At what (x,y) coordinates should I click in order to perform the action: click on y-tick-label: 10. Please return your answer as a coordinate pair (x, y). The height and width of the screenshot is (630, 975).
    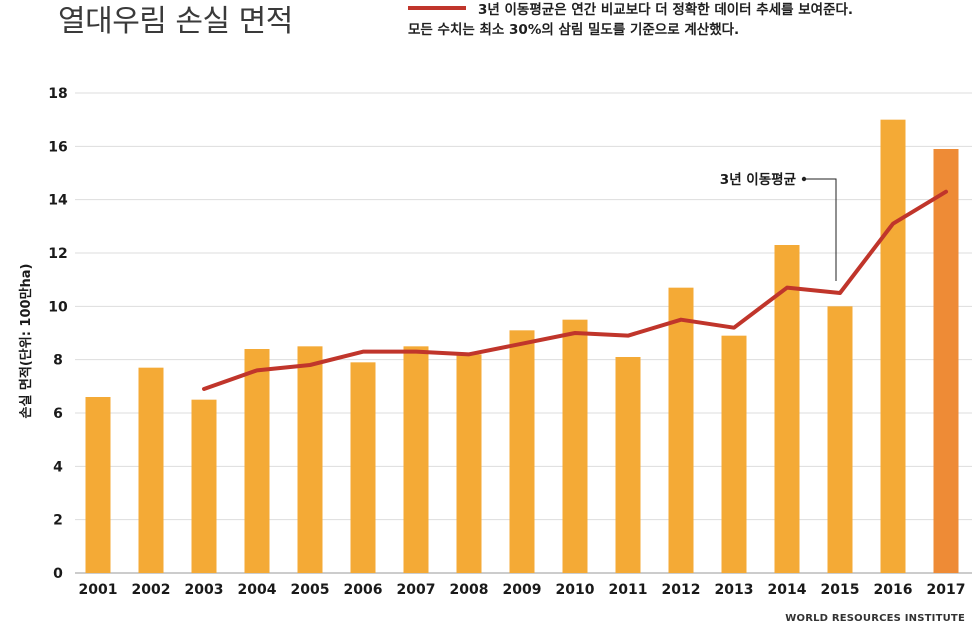
    Looking at the image, I should click on (58, 307).